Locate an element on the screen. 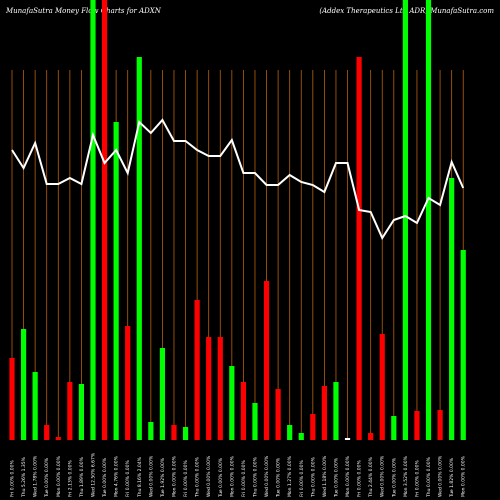 The width and height of the screenshot is (500, 500). x-tick-label: Wed 12.50% 6.67% is located at coordinates (93, 474).